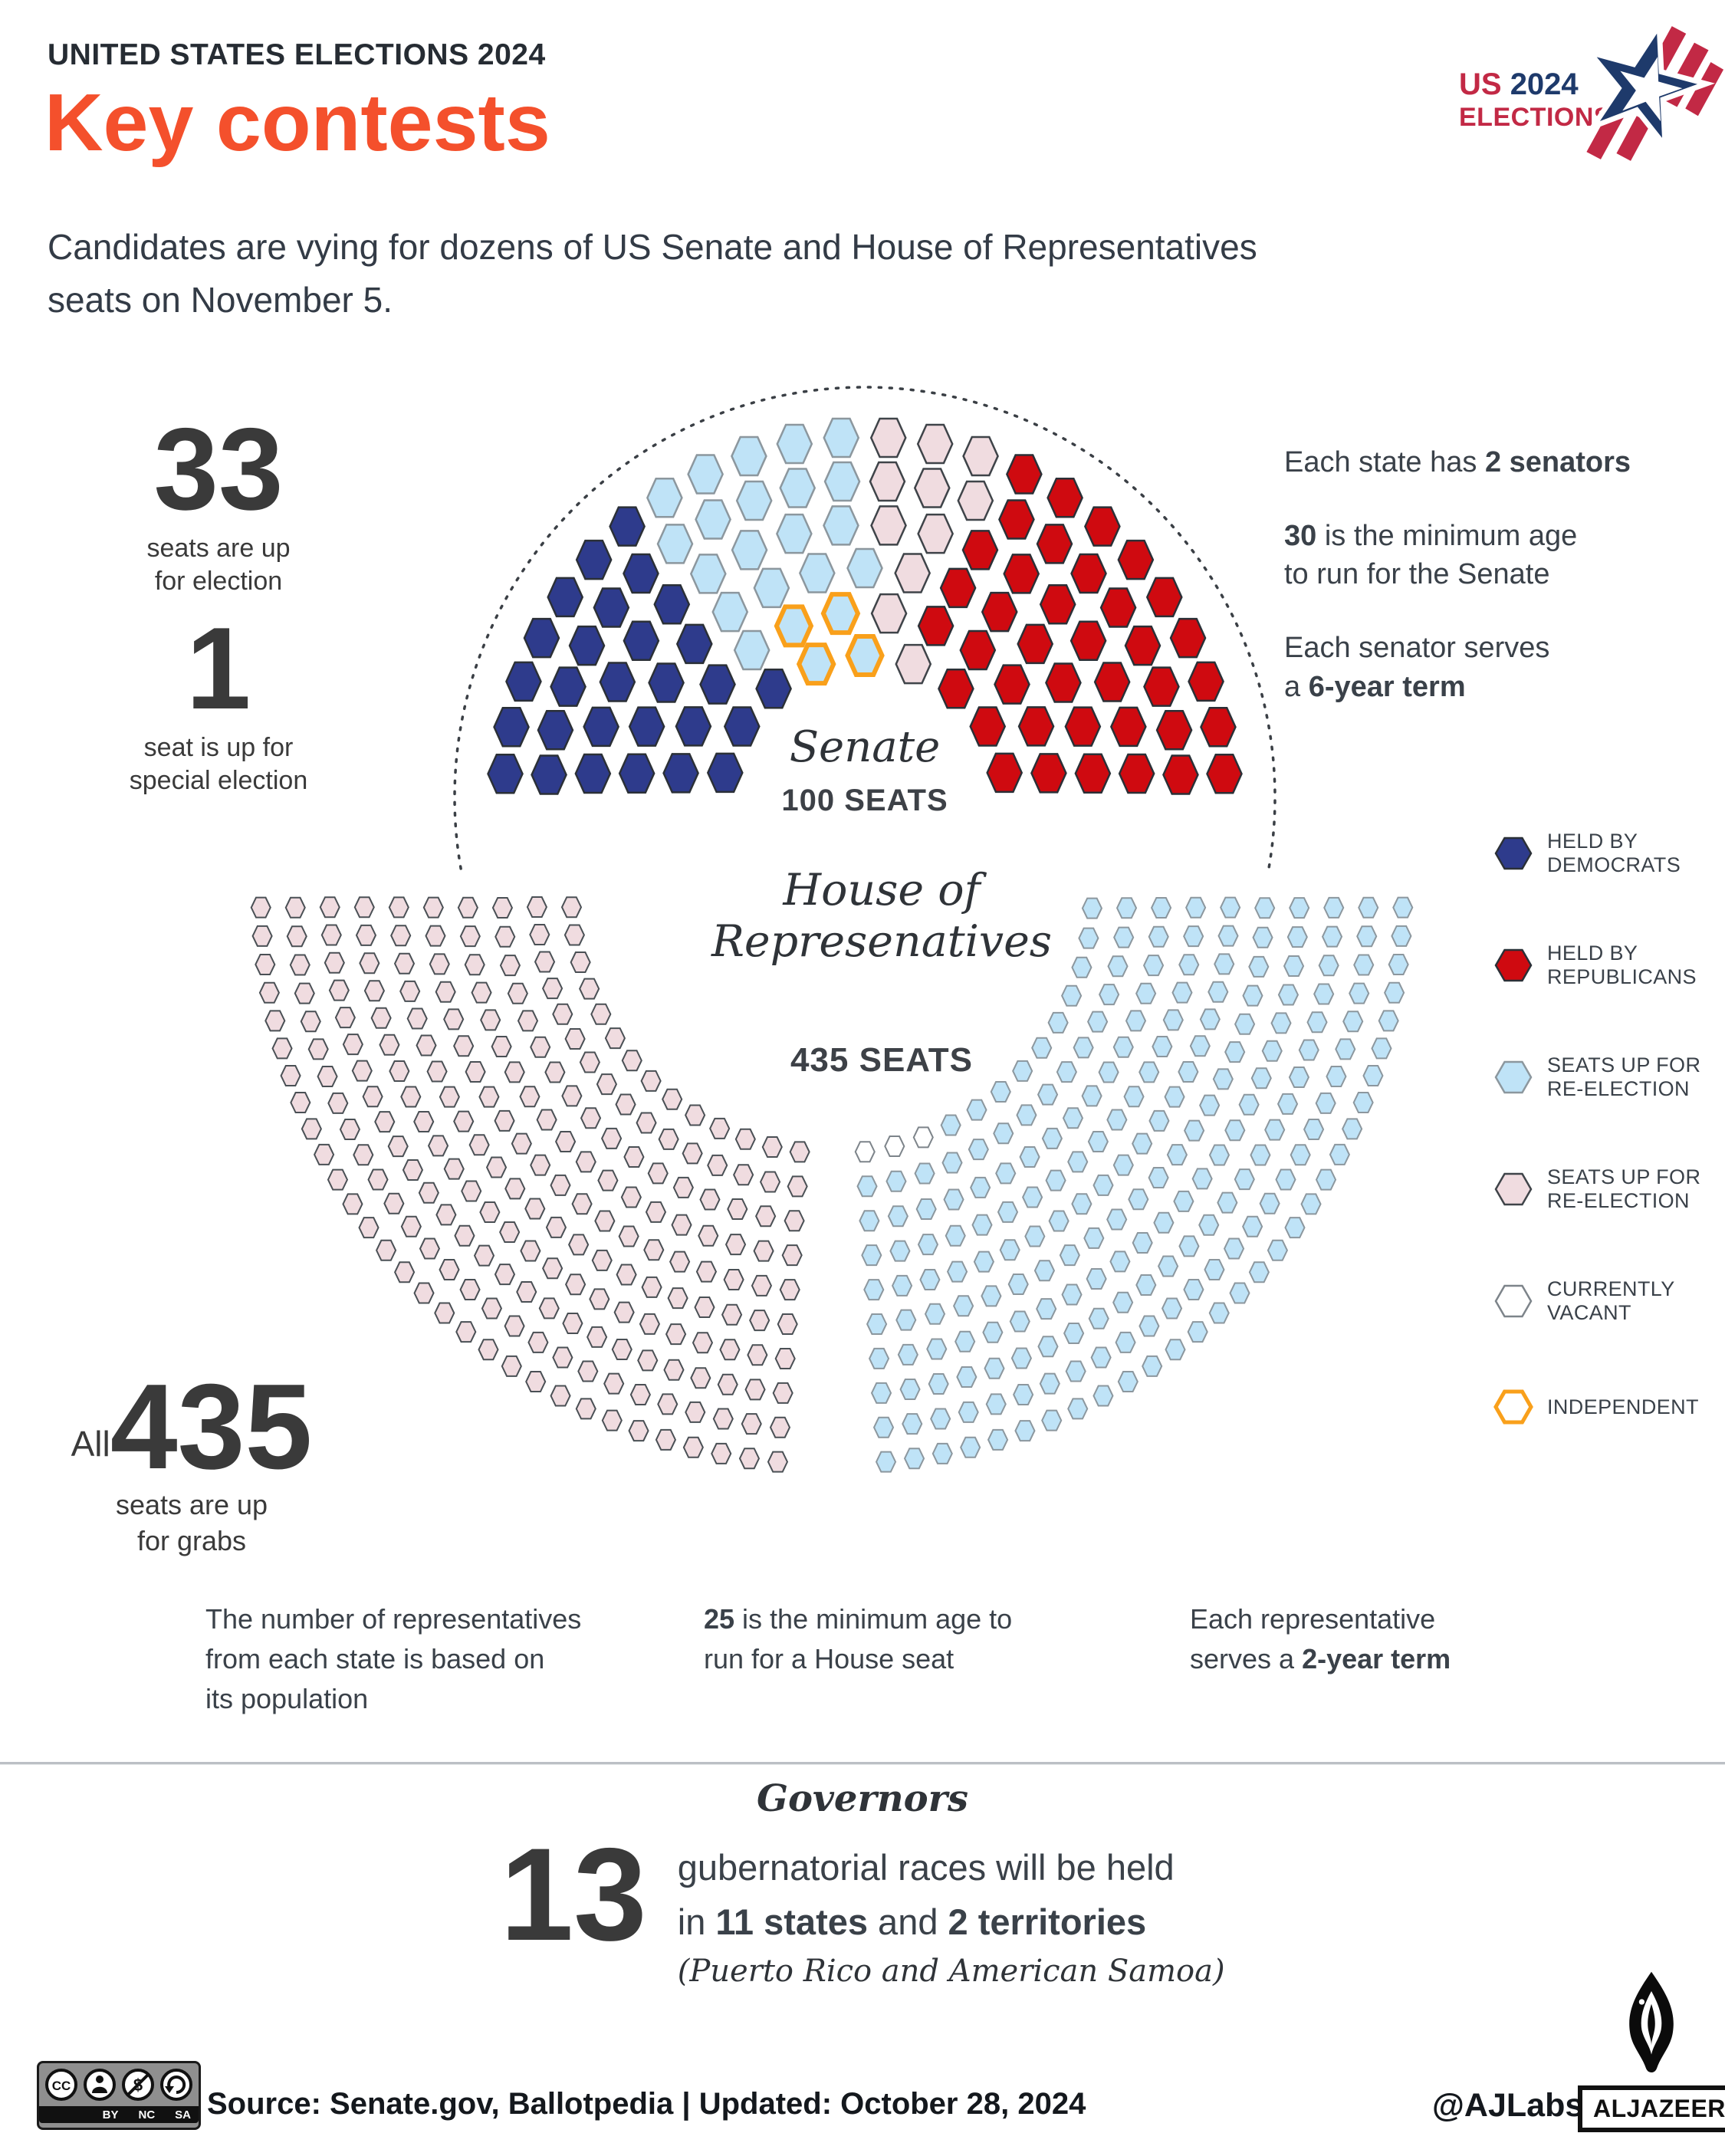  What do you see at coordinates (1514, 965) in the screenshot?
I see `legend-hex` at bounding box center [1514, 965].